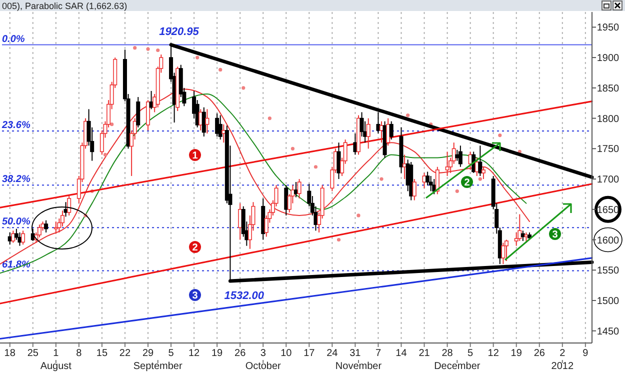 The height and width of the screenshot is (373, 625). What do you see at coordinates (378, 353) in the screenshot?
I see `x-tick-label: 7` at bounding box center [378, 353].